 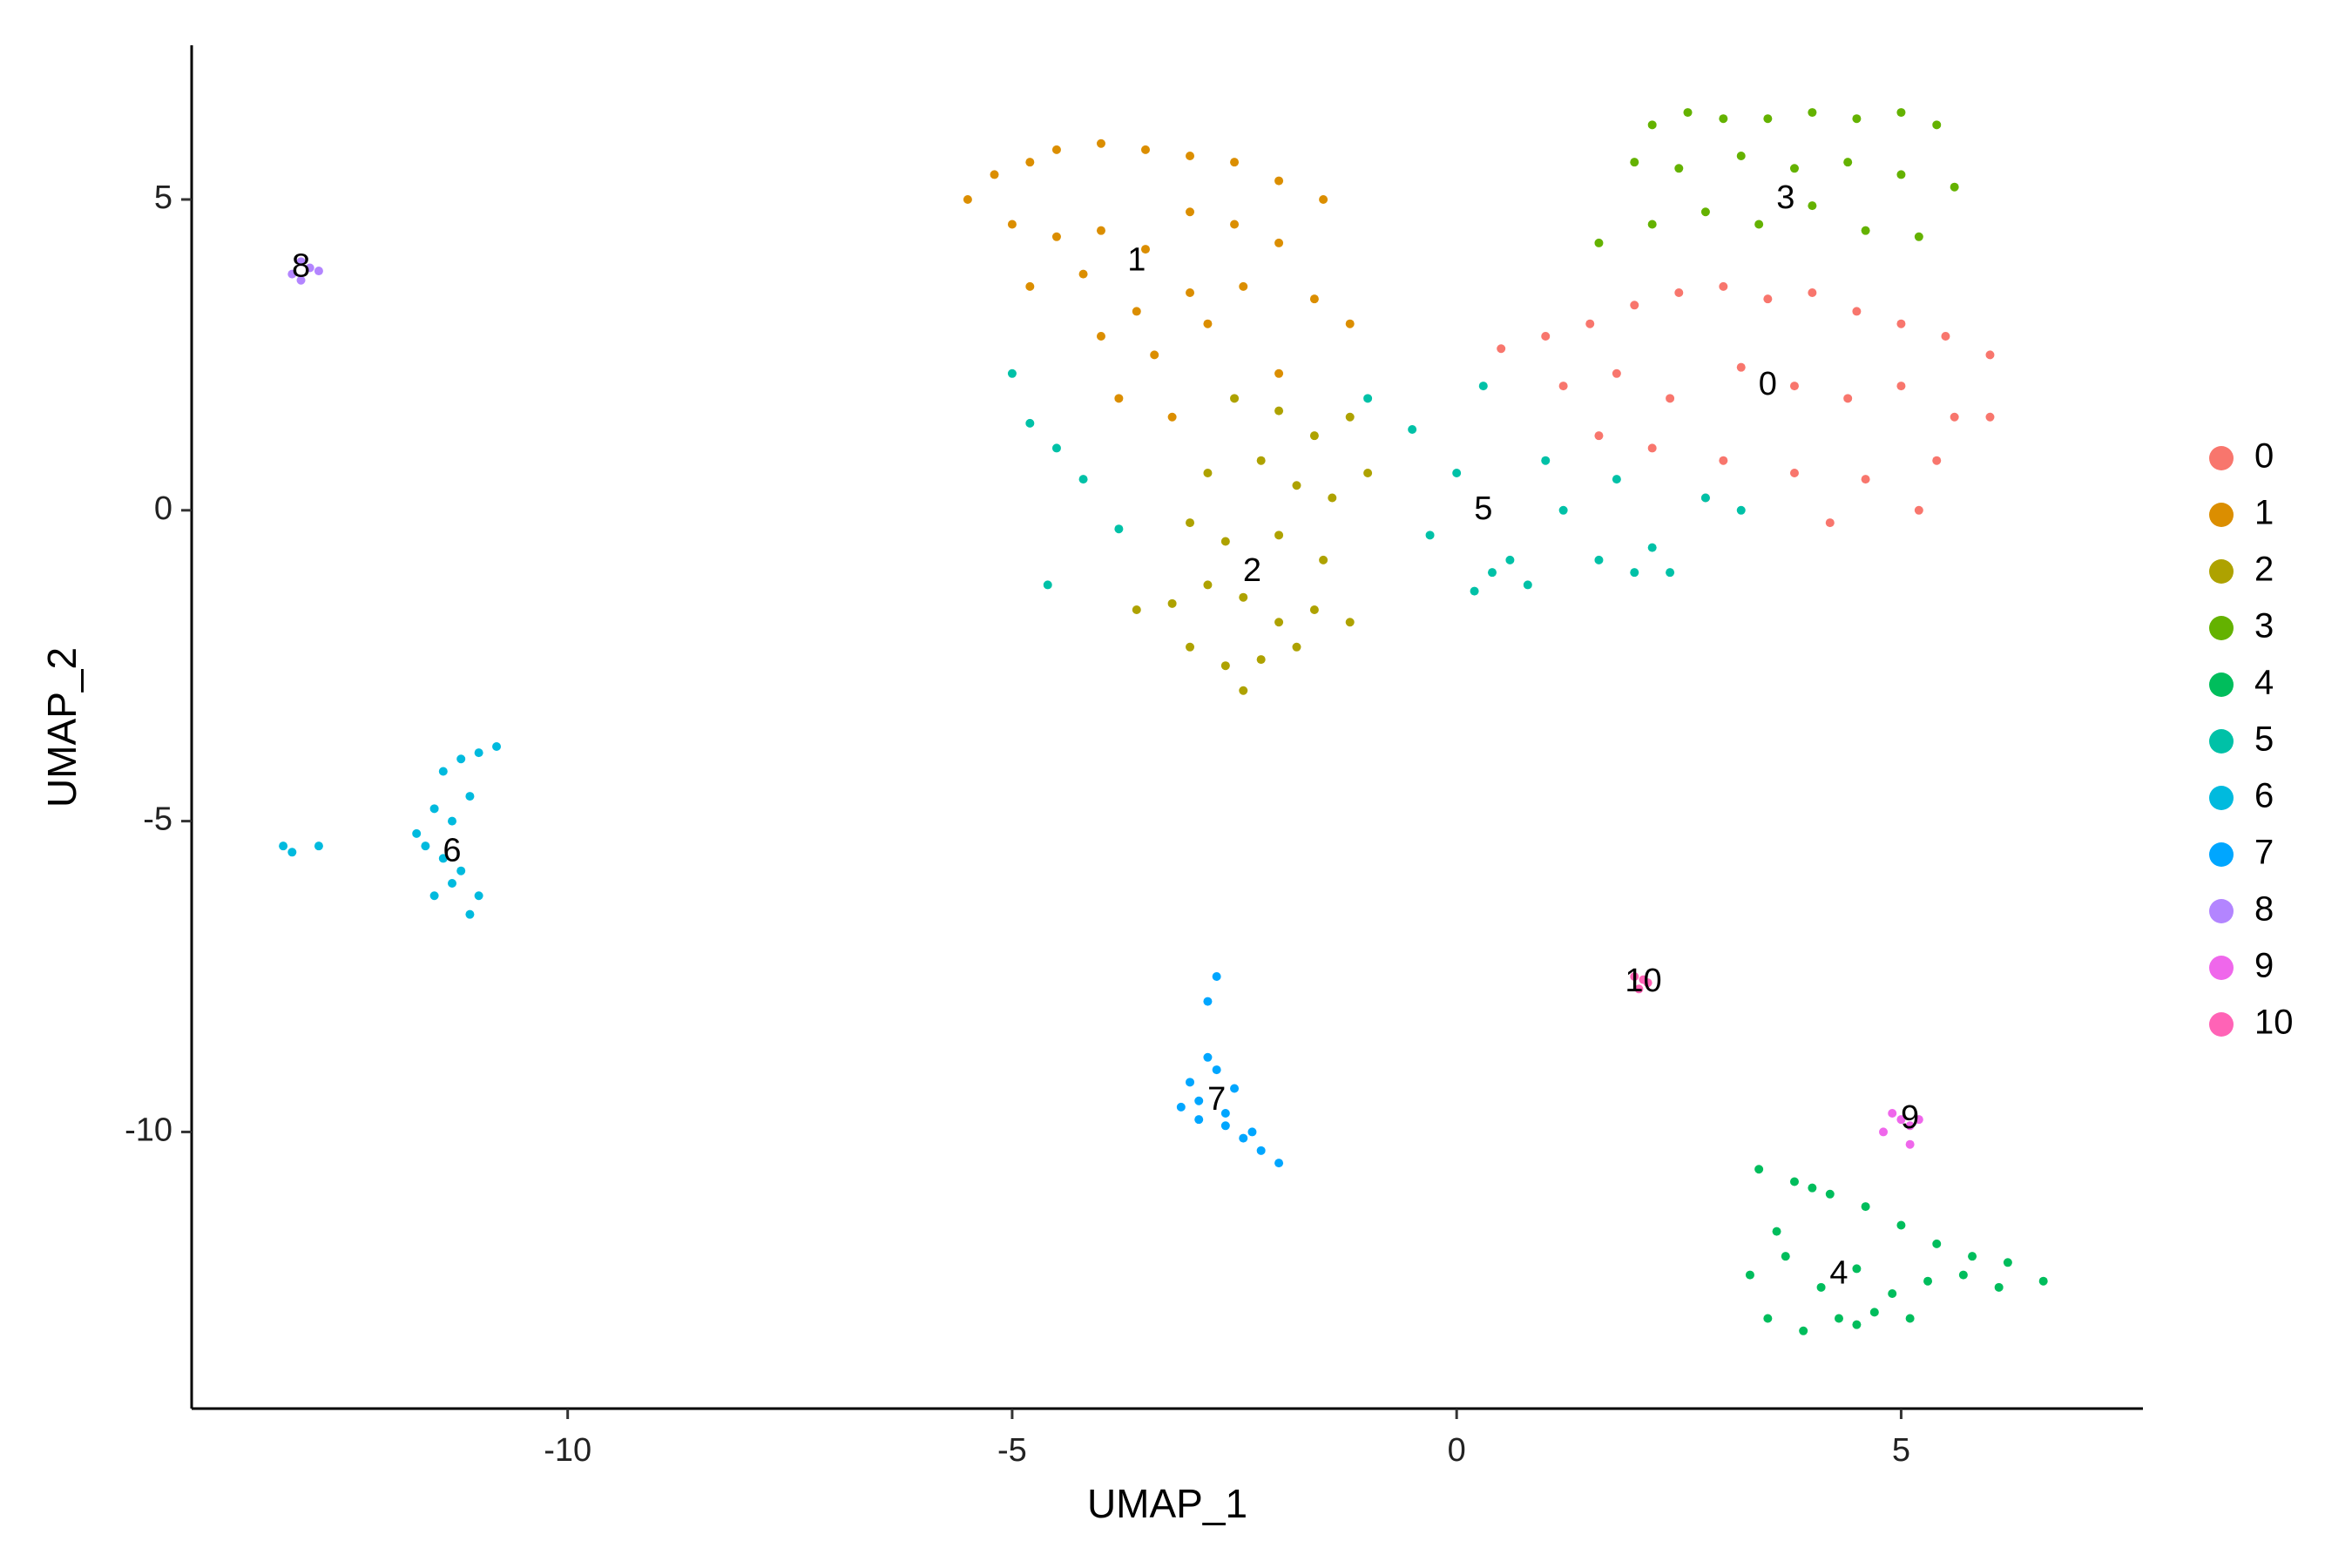 I want to click on cluster-label: 0, so click(x=1768, y=384).